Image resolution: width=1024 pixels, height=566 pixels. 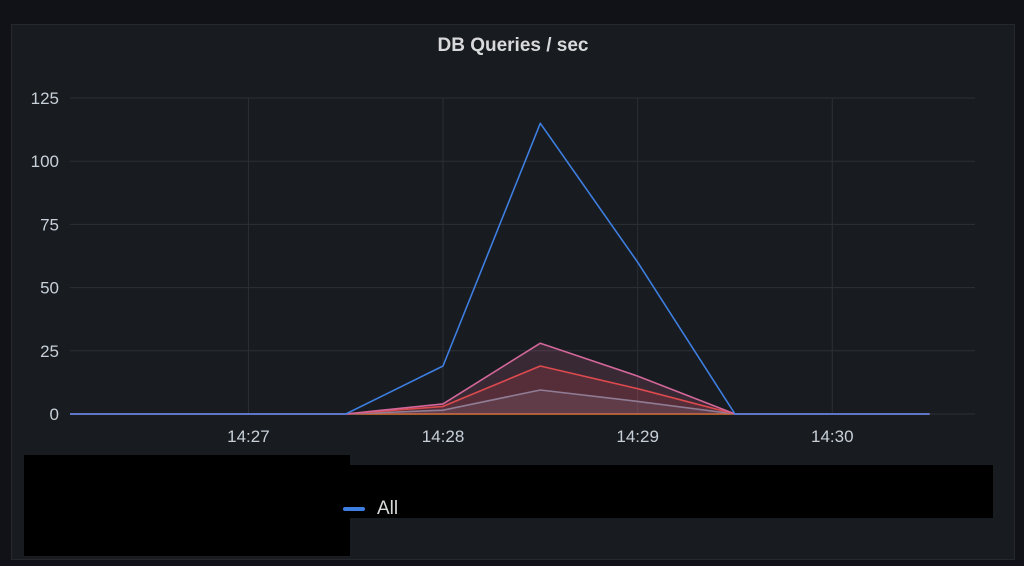 I want to click on y-tick-label: 25, so click(x=49, y=351).